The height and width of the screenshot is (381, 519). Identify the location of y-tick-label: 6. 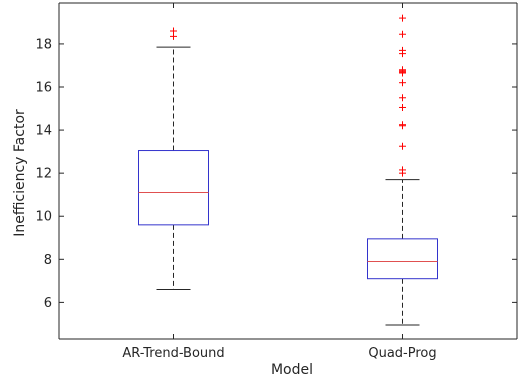
(48, 303).